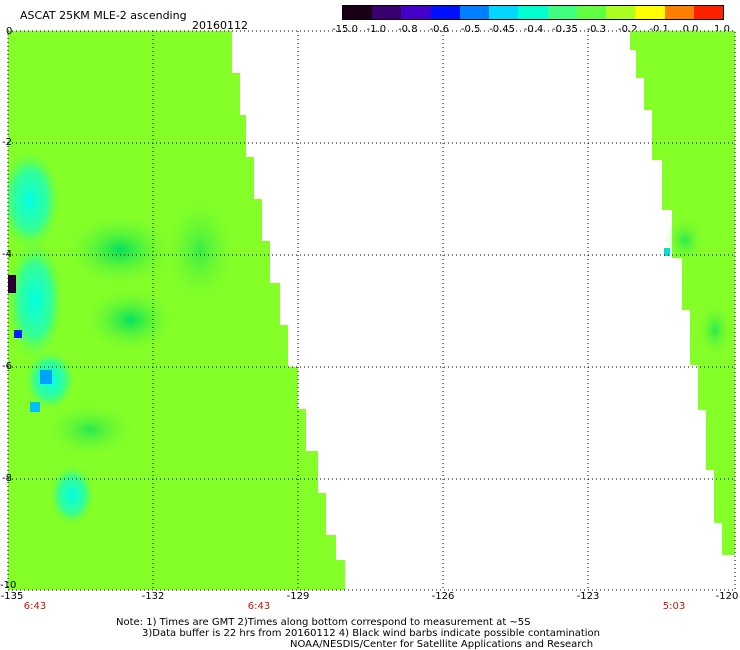 The height and width of the screenshot is (650, 740). I want to click on colorbar-label: -0.6, so click(439, 29).